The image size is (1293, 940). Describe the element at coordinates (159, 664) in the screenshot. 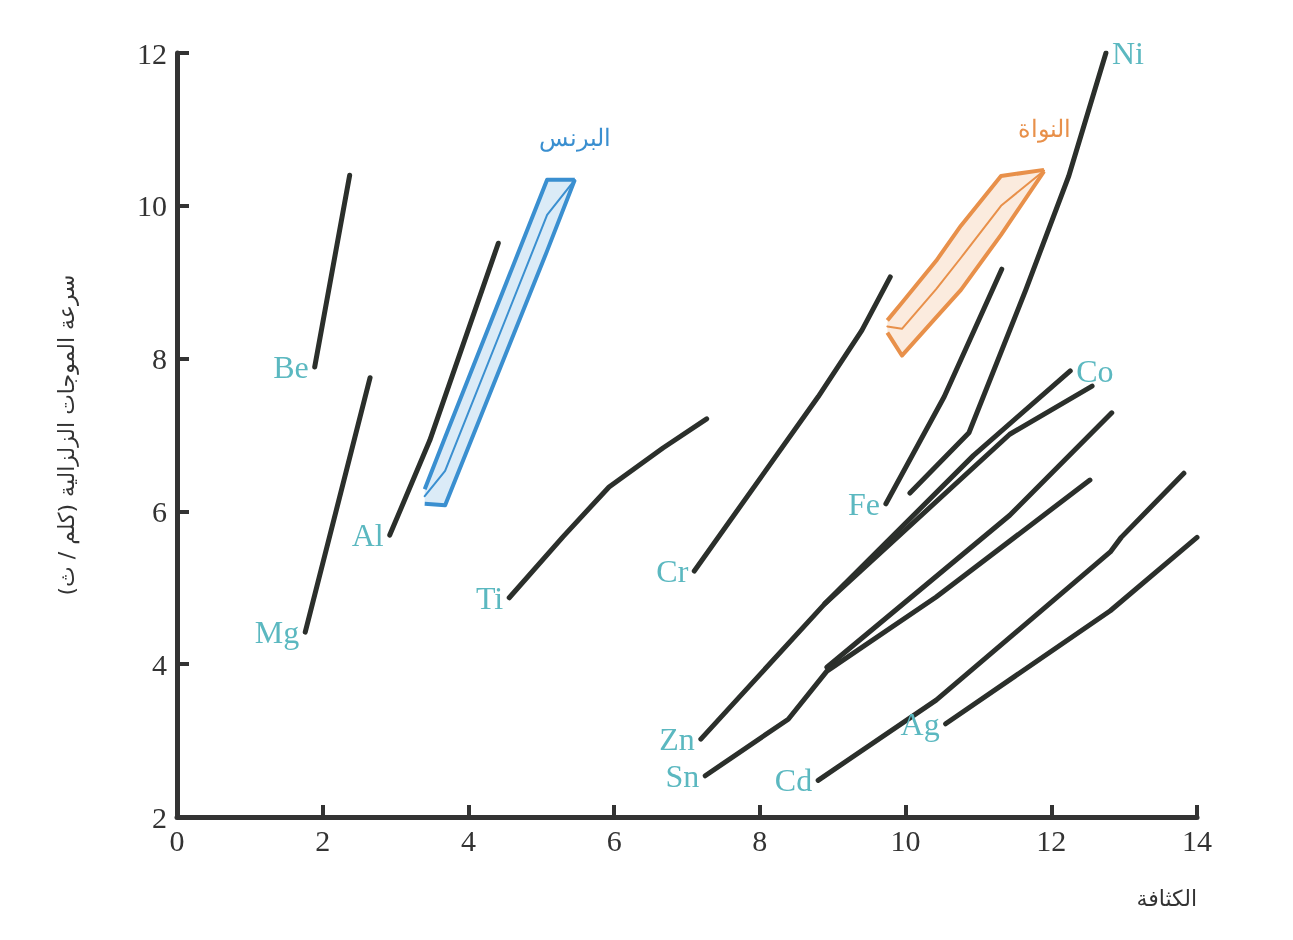

I see `y-tick-label: 4` at that location.